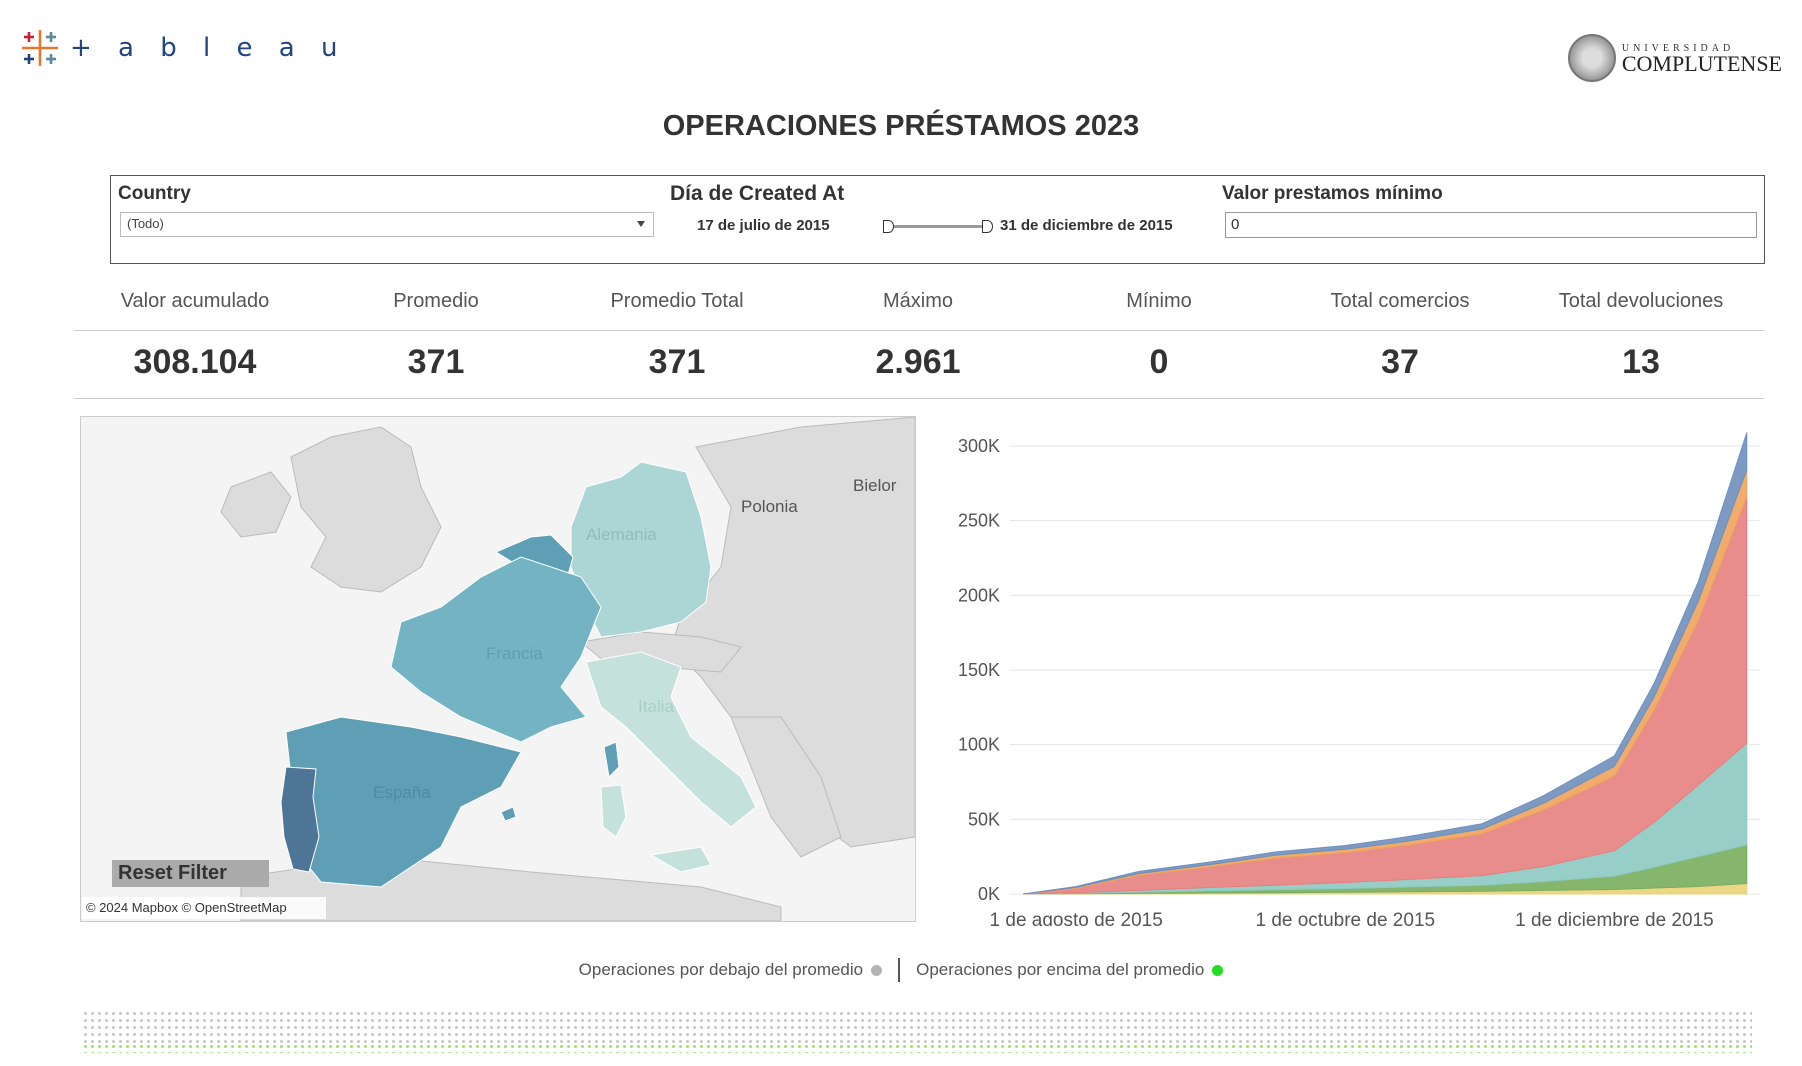 The height and width of the screenshot is (1066, 1802). I want to click on kpi-label-maximo: Máximo, so click(917, 301).